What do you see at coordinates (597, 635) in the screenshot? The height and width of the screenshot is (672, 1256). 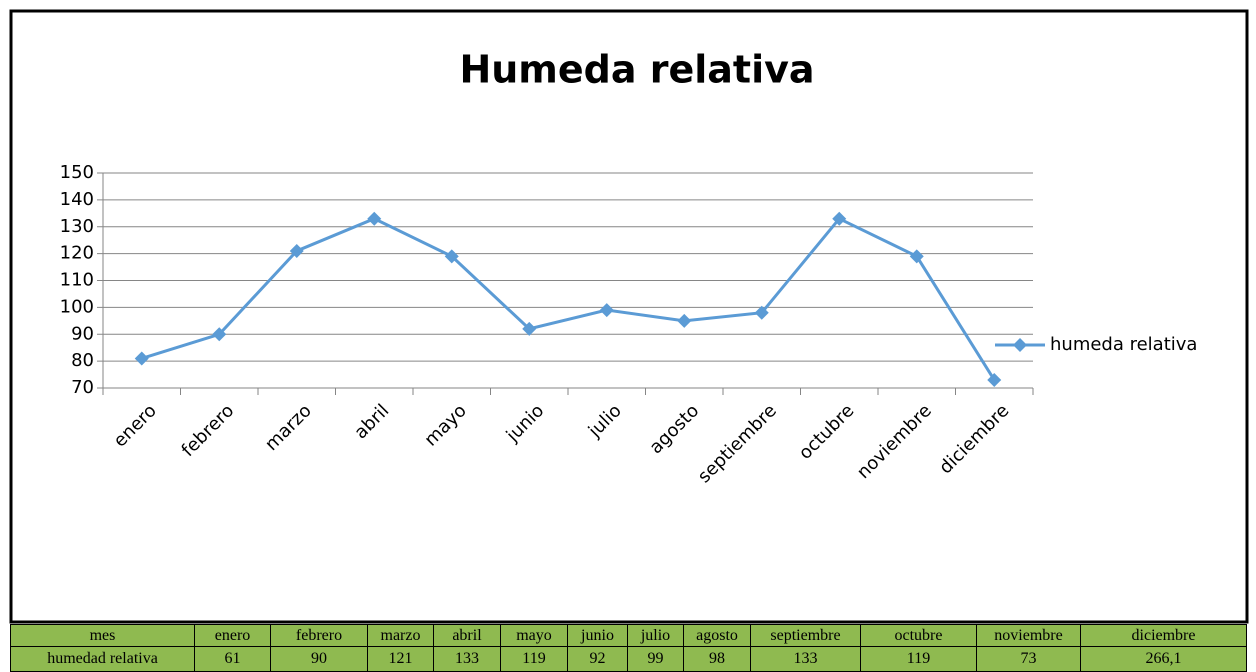 I see `table-cell: junio` at bounding box center [597, 635].